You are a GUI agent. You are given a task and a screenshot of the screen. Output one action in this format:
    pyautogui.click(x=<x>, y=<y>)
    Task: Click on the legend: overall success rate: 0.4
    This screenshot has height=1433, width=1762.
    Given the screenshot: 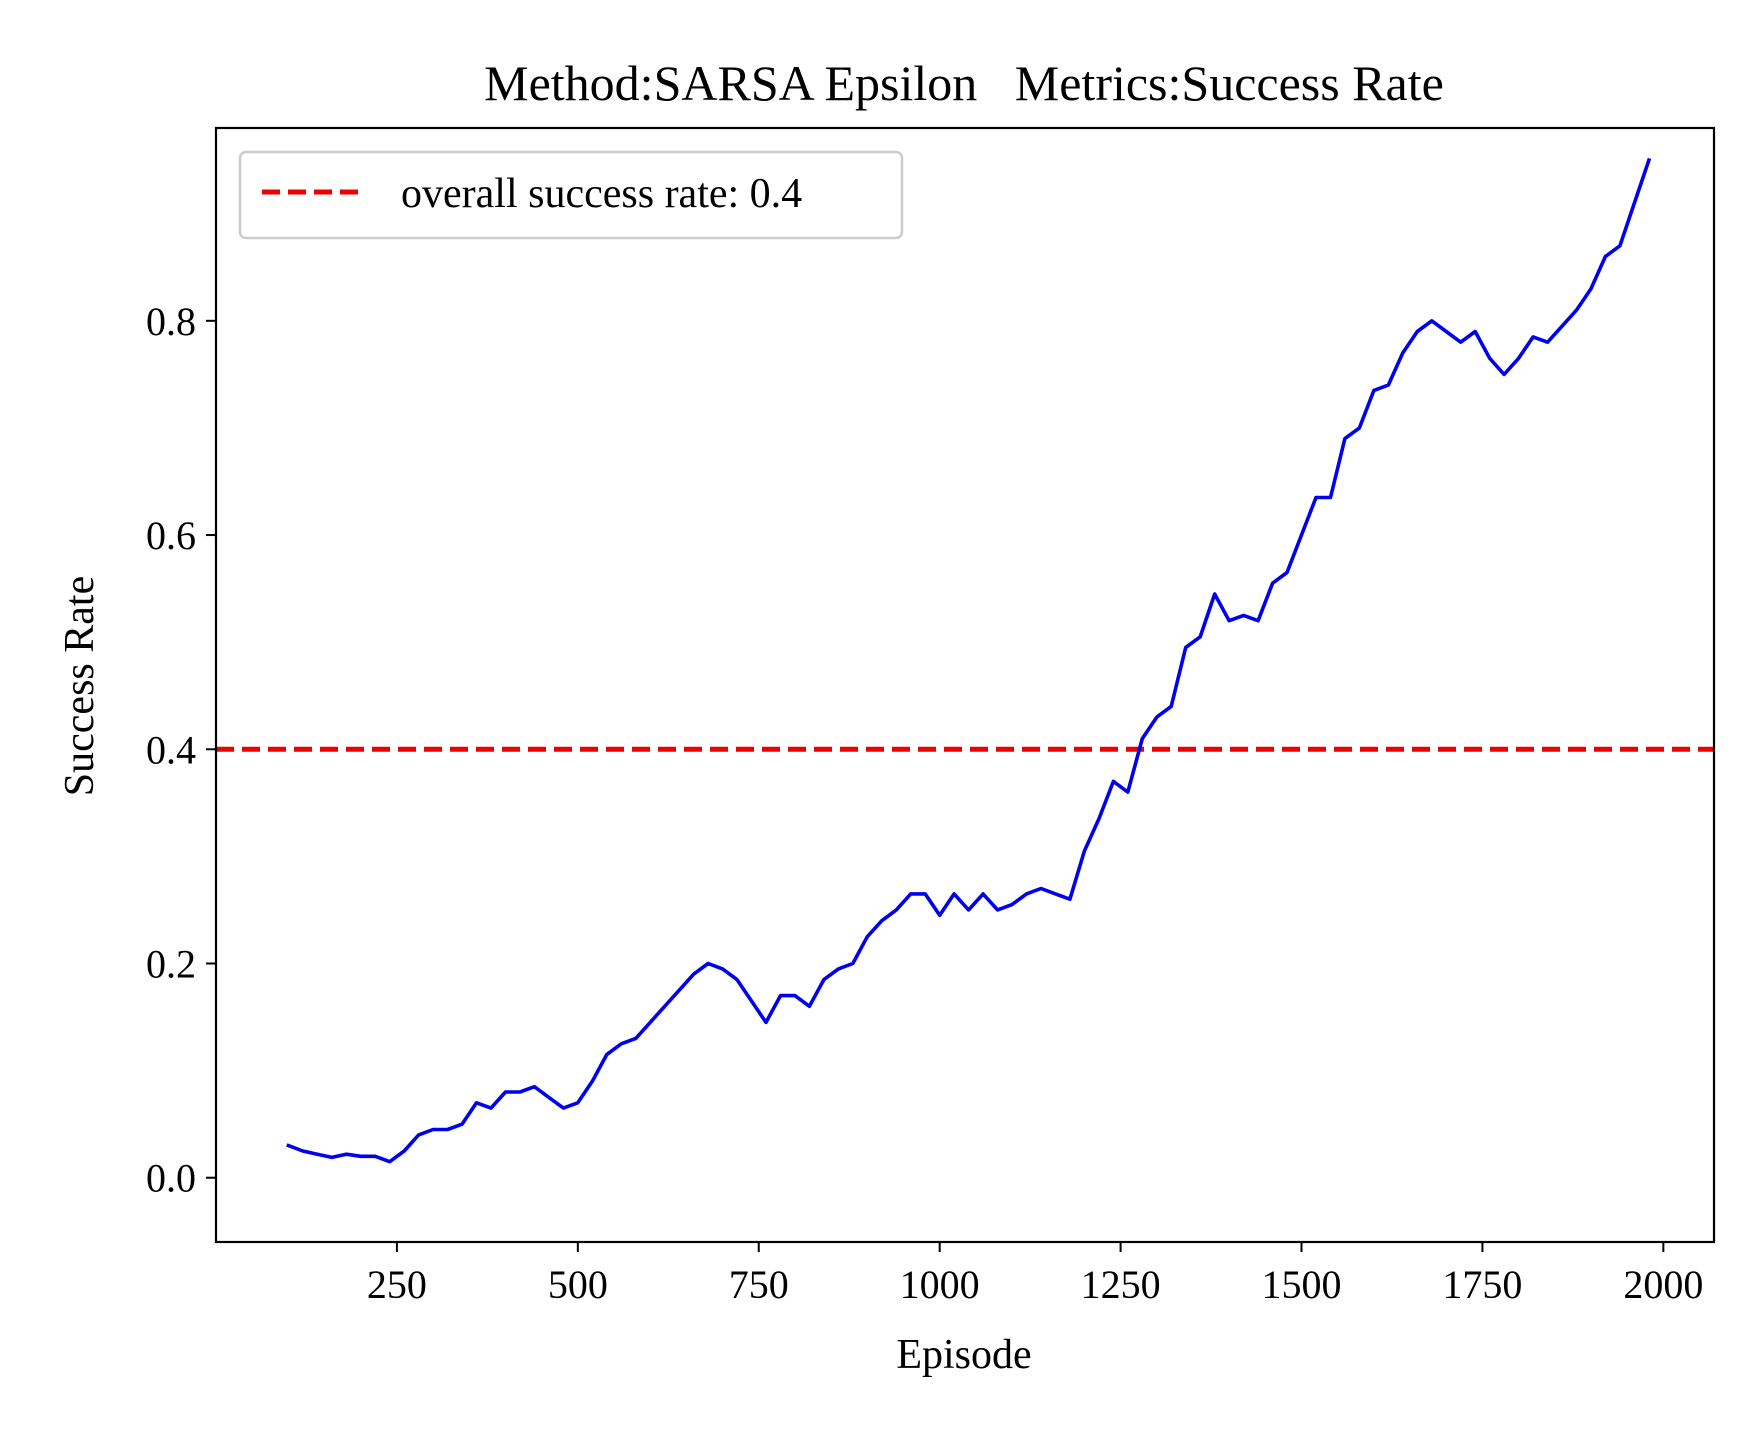 What is the action you would take?
    pyautogui.click(x=571, y=195)
    